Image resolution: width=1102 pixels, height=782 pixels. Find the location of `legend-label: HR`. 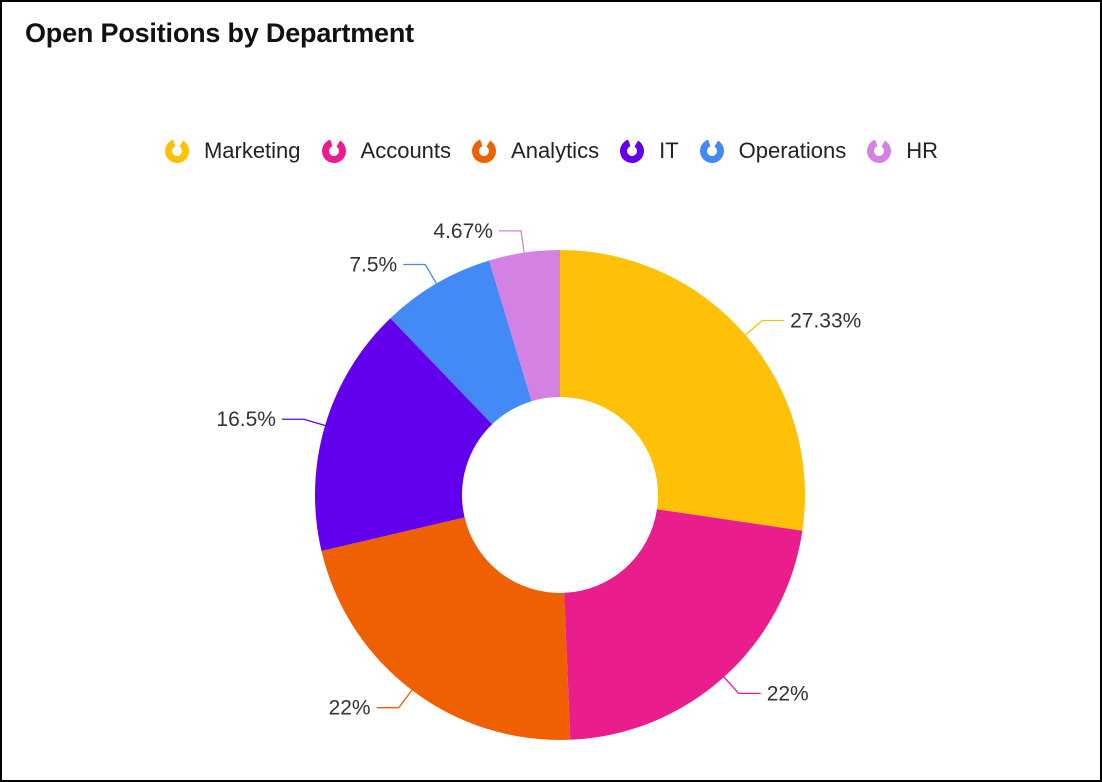

legend-label: HR is located at coordinates (922, 150).